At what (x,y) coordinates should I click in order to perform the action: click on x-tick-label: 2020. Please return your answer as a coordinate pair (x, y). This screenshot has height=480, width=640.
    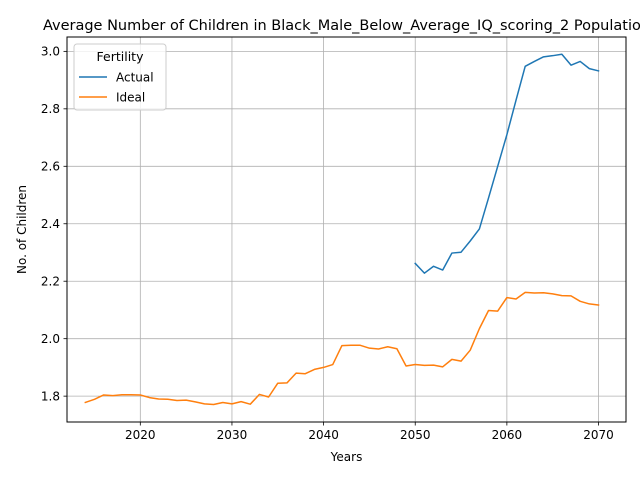
    Looking at the image, I should click on (140, 435).